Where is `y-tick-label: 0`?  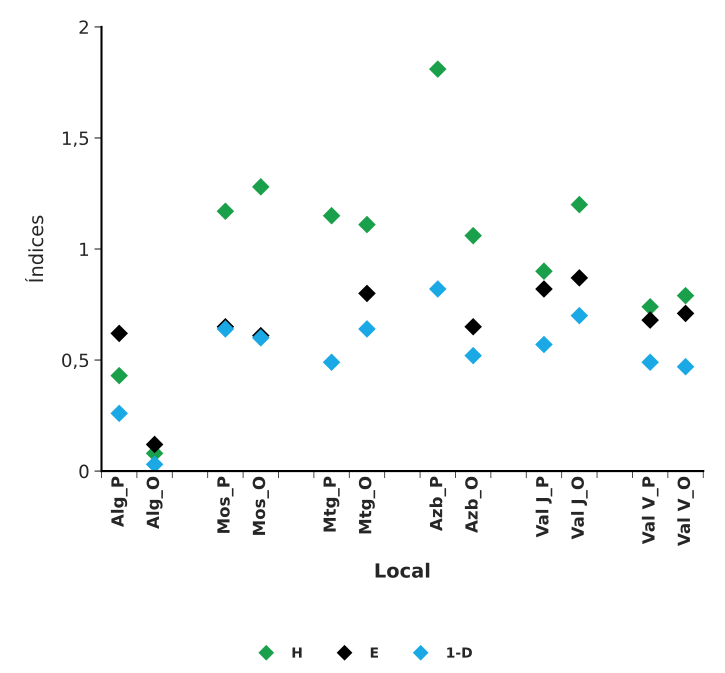 y-tick-label: 0 is located at coordinates (83, 471).